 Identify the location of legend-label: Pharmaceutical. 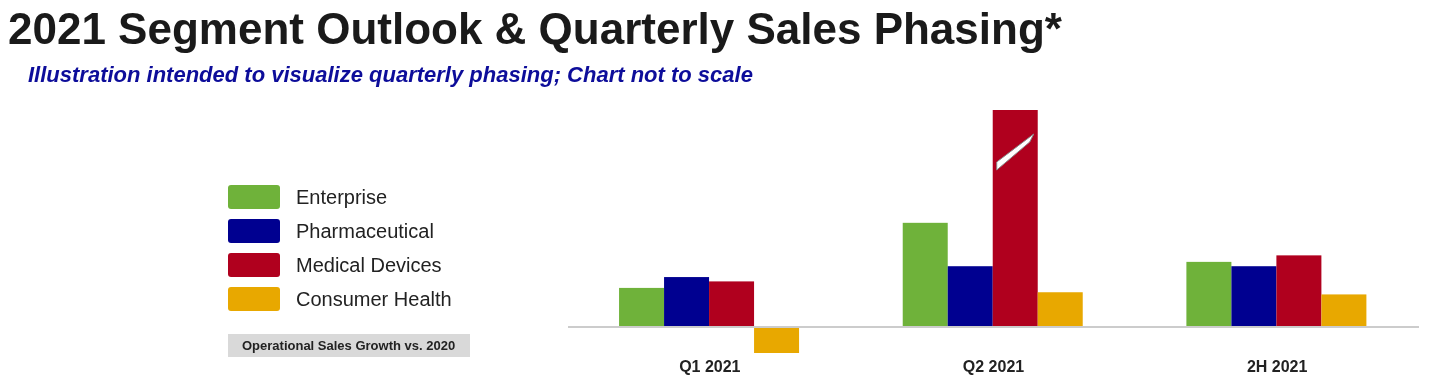
(365, 231).